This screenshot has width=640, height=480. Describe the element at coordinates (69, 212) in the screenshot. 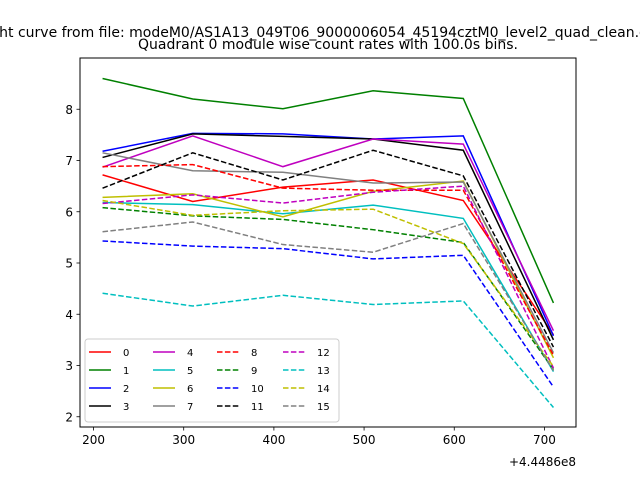

I see `y-tick-label: 6` at that location.